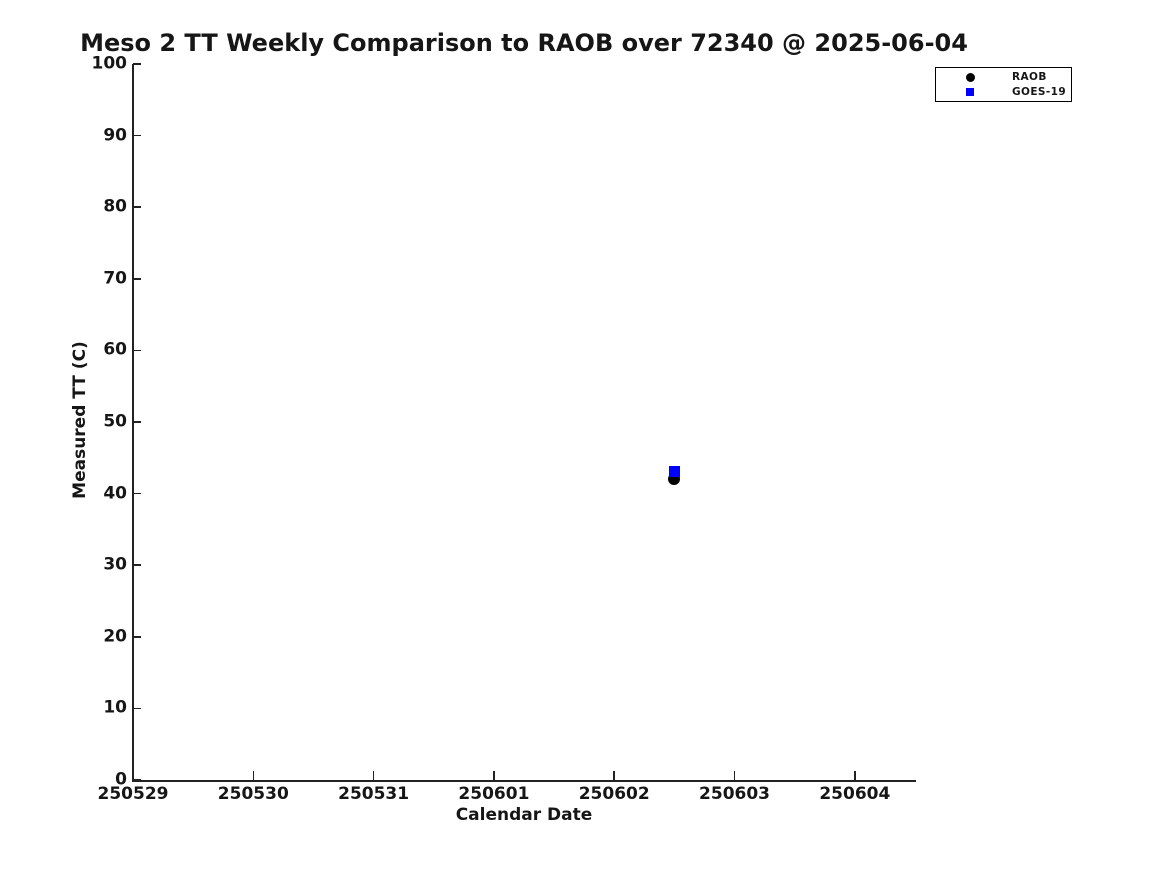 The height and width of the screenshot is (875, 1167). I want to click on legend-item-raob: RAOB, so click(1003, 77).